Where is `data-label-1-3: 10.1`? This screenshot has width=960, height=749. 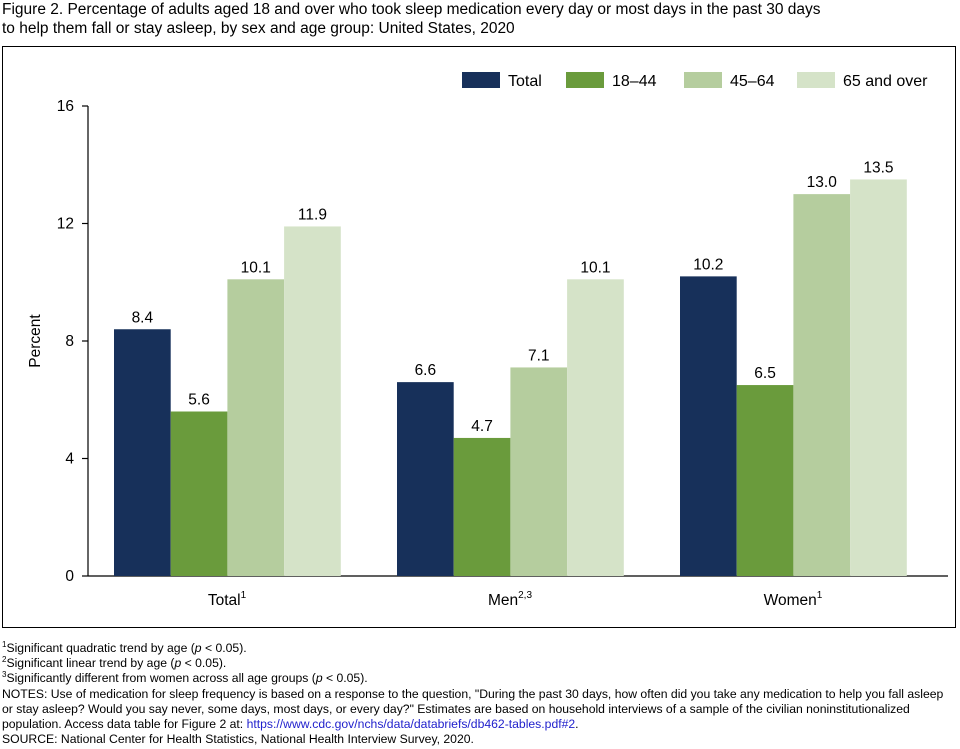 data-label-1-3: 10.1 is located at coordinates (595, 267).